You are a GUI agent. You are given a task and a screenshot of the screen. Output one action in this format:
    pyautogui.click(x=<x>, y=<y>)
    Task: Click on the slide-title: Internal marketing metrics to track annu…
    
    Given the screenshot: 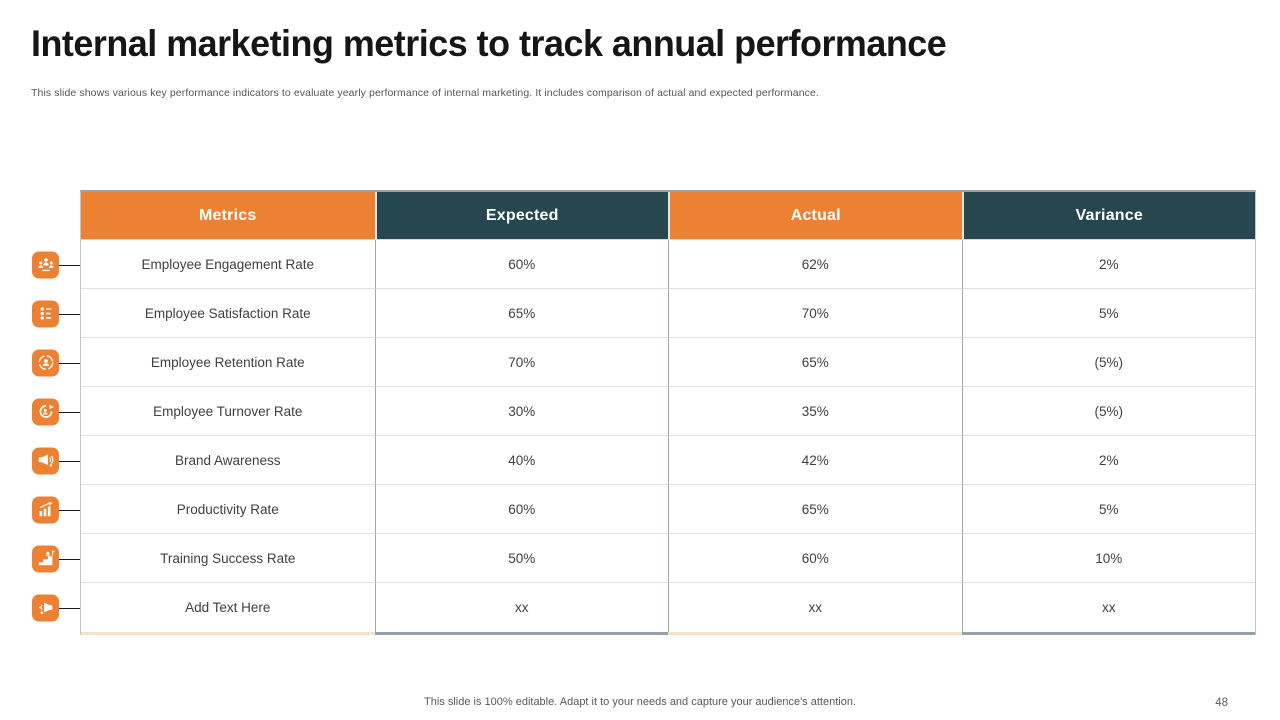 What is the action you would take?
    pyautogui.click(x=489, y=43)
    